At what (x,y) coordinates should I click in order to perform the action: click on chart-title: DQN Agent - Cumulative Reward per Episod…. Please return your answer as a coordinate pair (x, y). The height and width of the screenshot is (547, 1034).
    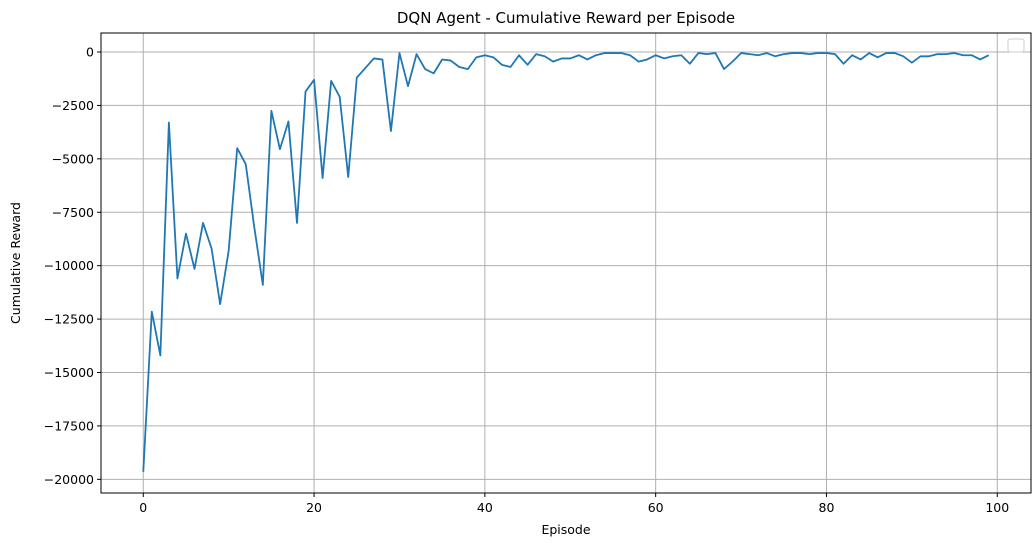
    Looking at the image, I should click on (566, 18).